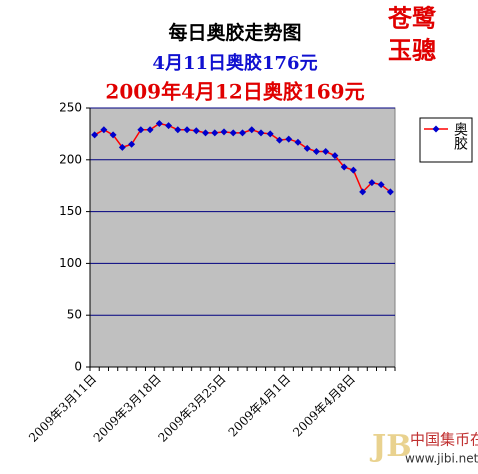 Image resolution: width=478 pixels, height=474 pixels. What do you see at coordinates (412, 50) in the screenshot?
I see `stamp: 玉骢` at bounding box center [412, 50].